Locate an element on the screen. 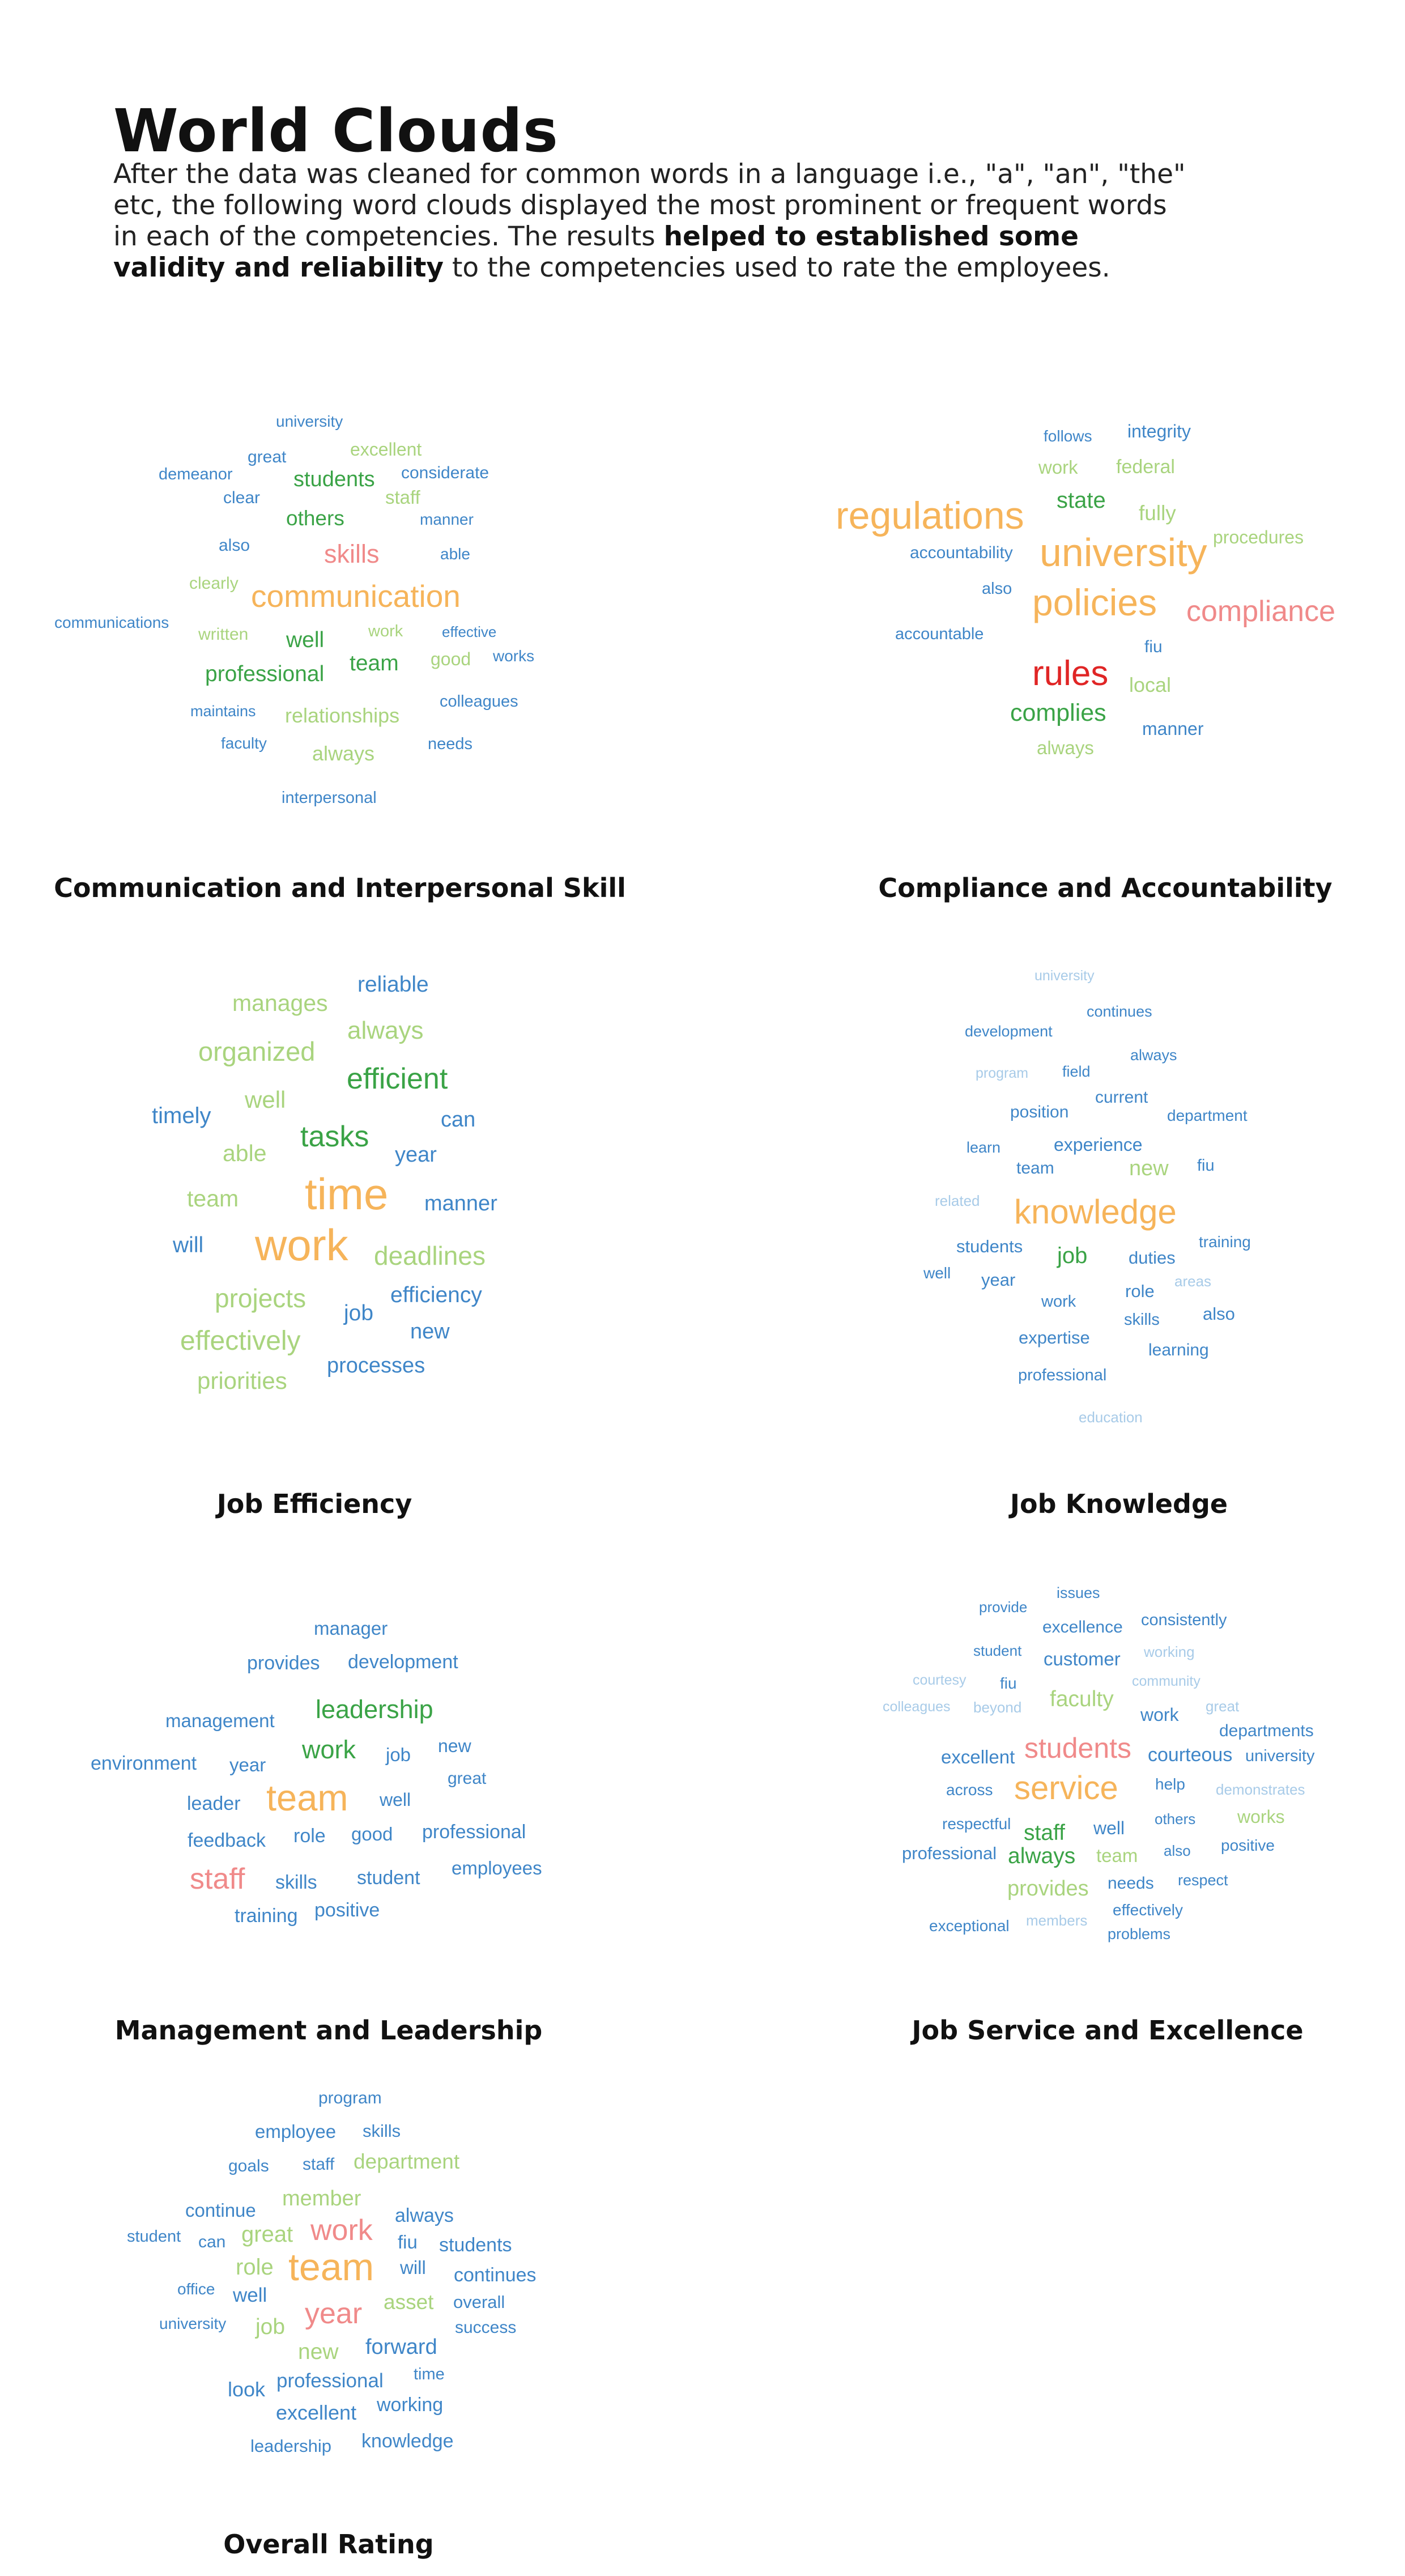 Image resolution: width=1405 pixels, height=2576 pixels. cloud-word: well is located at coordinates (1109, 1828).